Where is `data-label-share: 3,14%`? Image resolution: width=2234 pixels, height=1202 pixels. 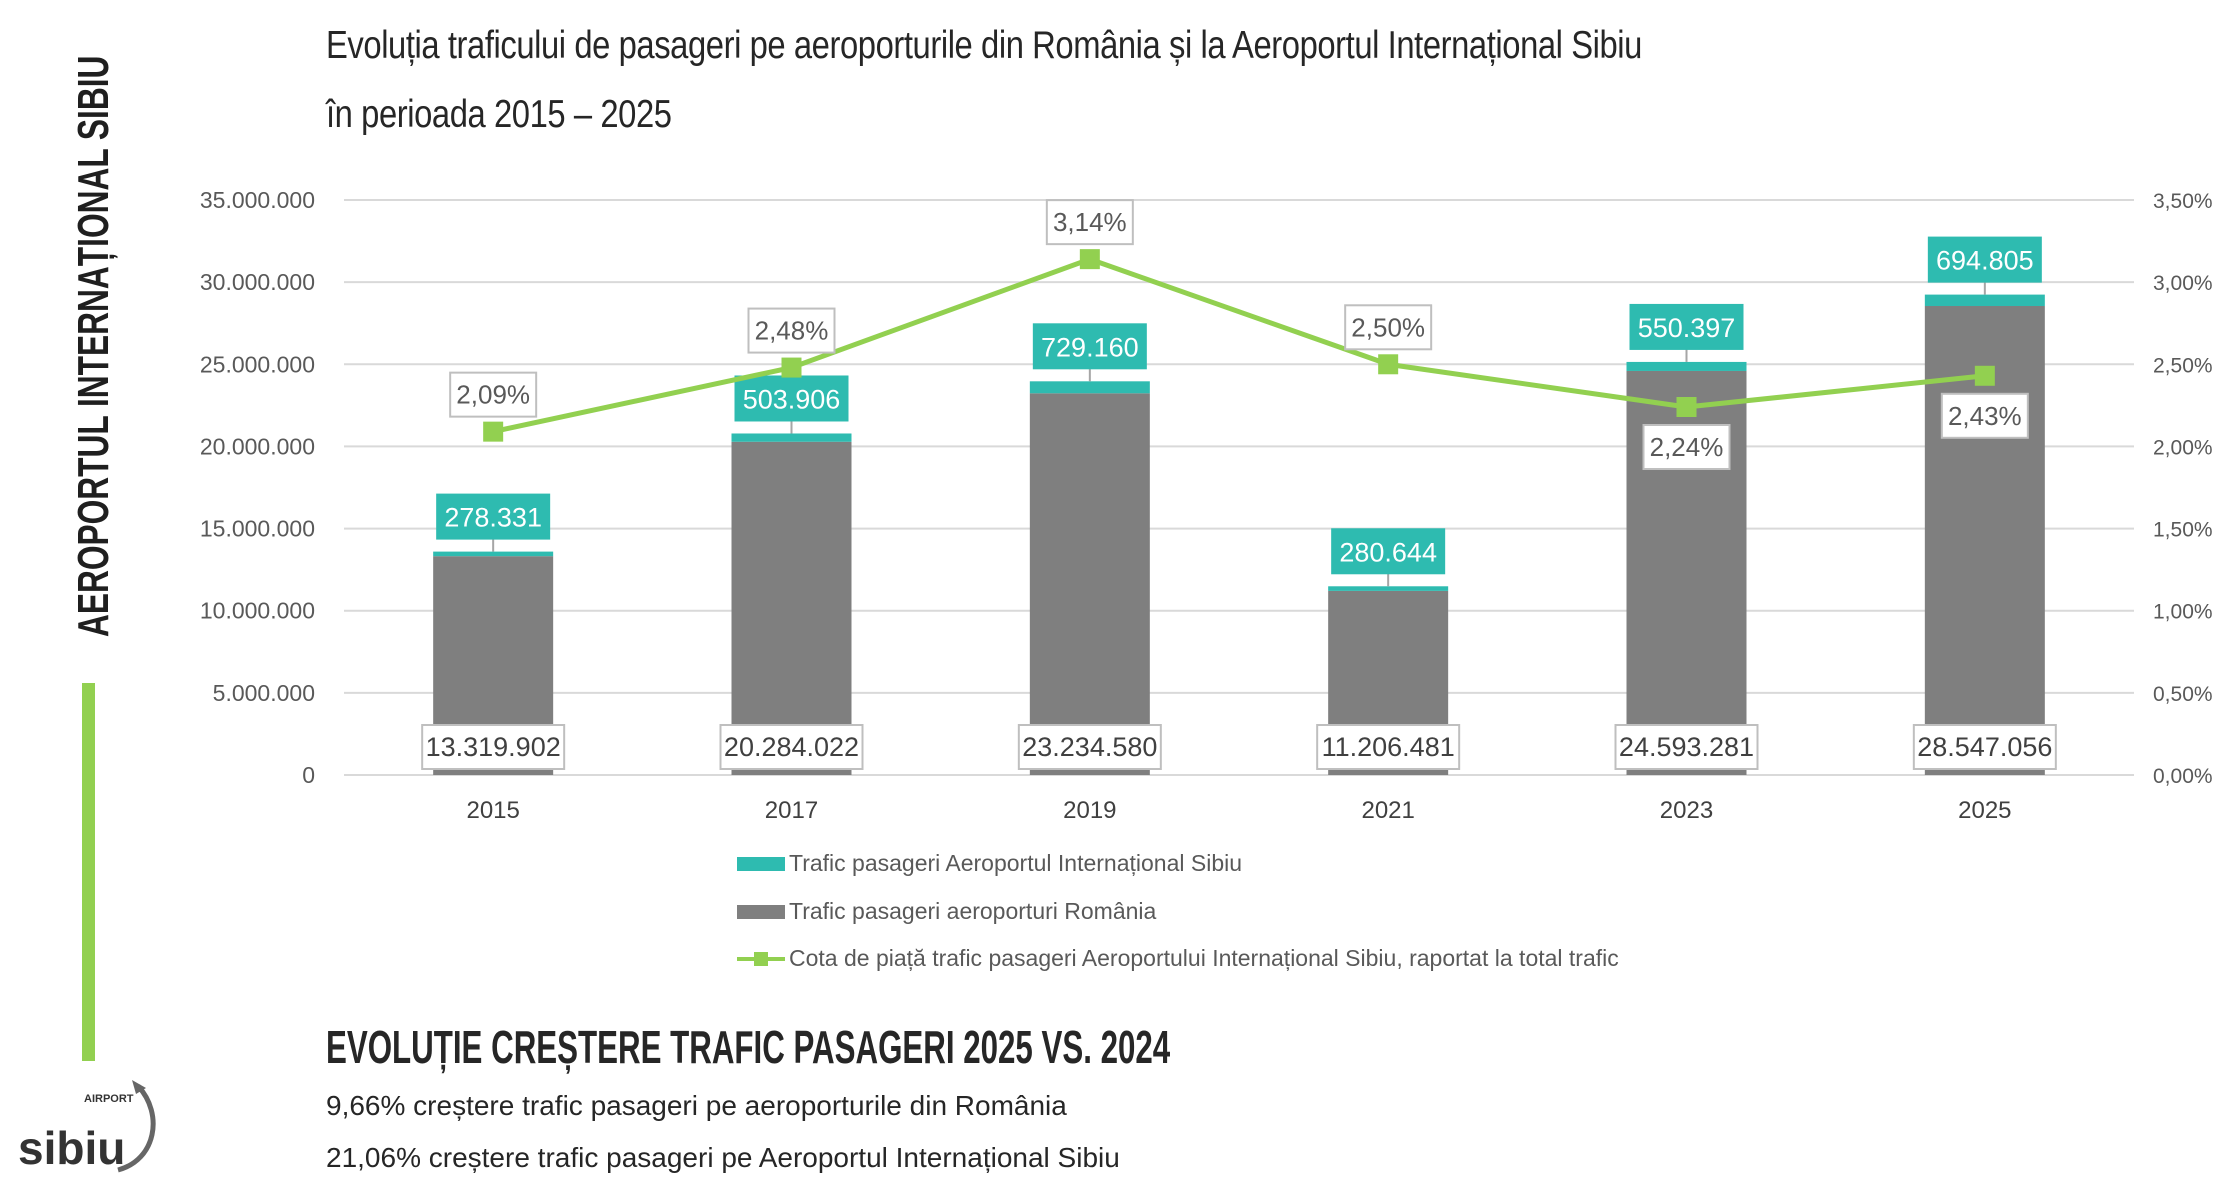
data-label-share: 3,14% is located at coordinates (1090, 222).